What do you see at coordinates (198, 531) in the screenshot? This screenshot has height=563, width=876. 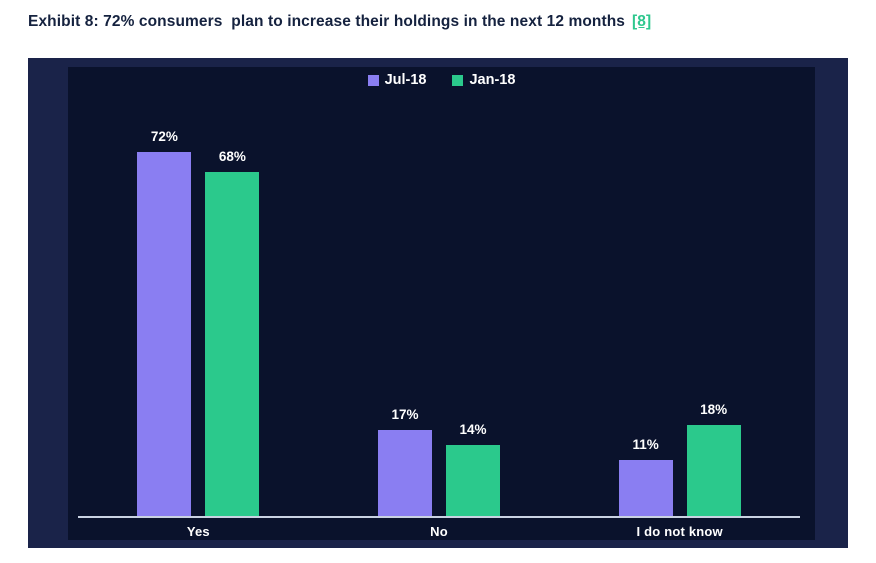 I see `category-label-yes: Yes` at bounding box center [198, 531].